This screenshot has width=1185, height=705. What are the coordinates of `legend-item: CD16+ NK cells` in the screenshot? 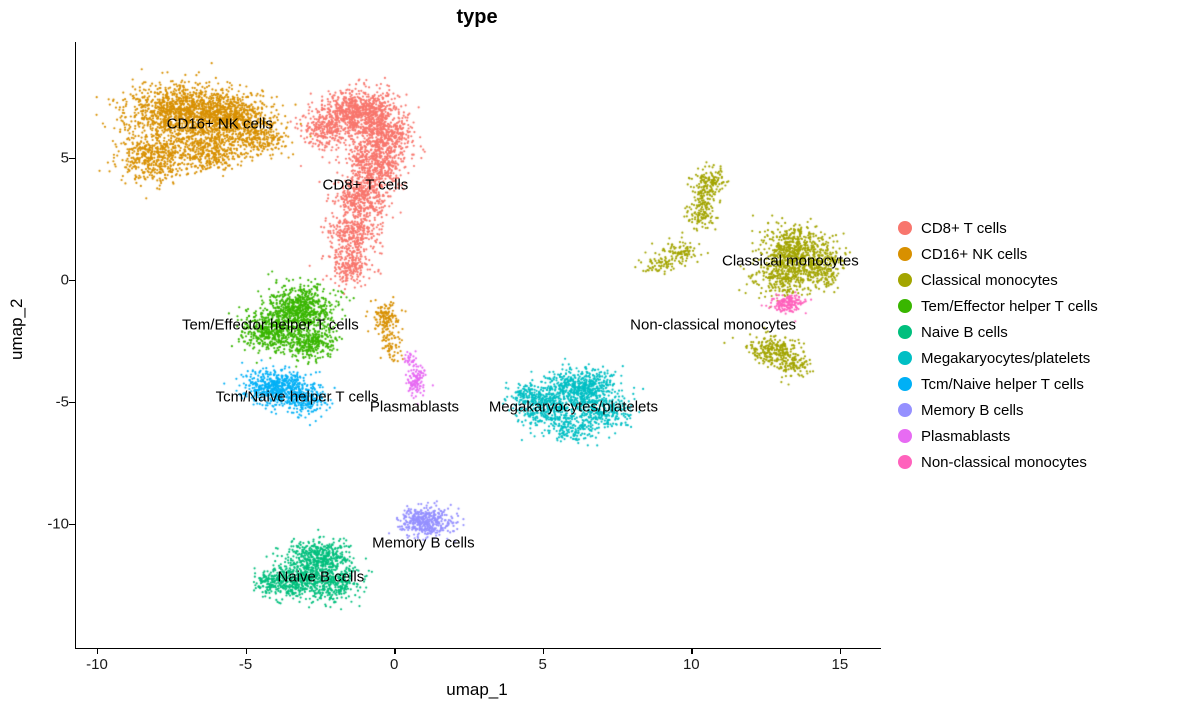 It's located at (998, 254).